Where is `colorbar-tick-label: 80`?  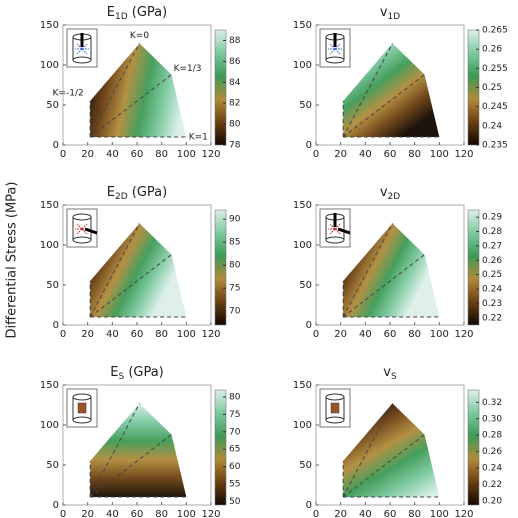 colorbar-tick-label: 80 is located at coordinates (235, 125).